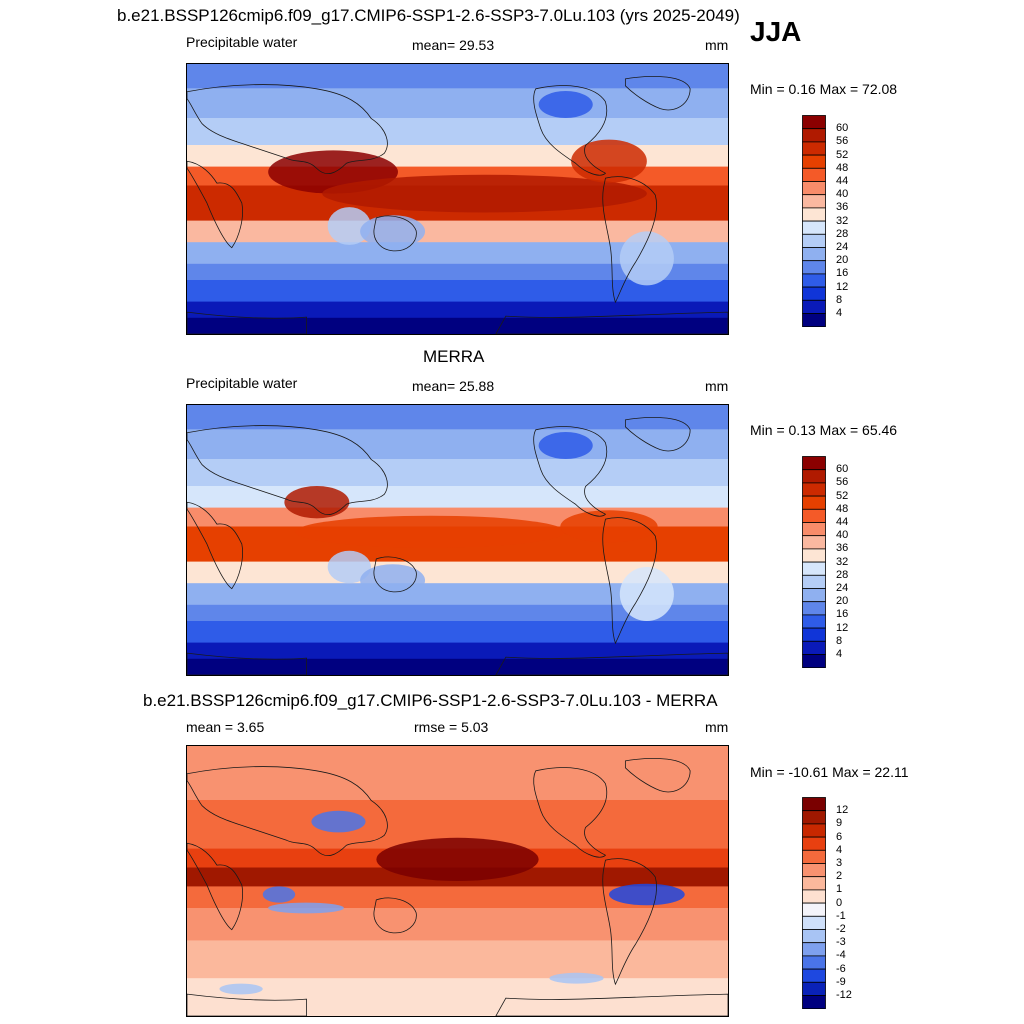 Image resolution: width=1024 pixels, height=1024 pixels. Describe the element at coordinates (242, 383) in the screenshot. I see `panel-2-variable-label: Precipitable water` at that location.